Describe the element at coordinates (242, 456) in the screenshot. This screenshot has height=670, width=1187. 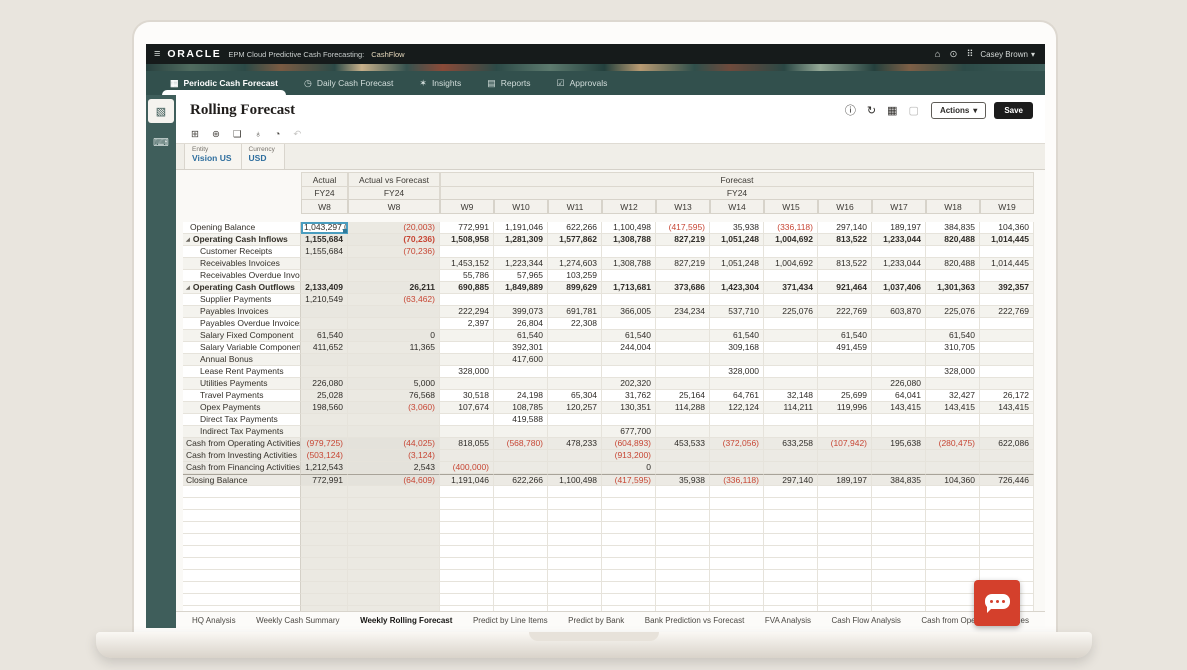
I see `row-label-cash-from-investing-activities: Cash from Investing Activities` at that location.